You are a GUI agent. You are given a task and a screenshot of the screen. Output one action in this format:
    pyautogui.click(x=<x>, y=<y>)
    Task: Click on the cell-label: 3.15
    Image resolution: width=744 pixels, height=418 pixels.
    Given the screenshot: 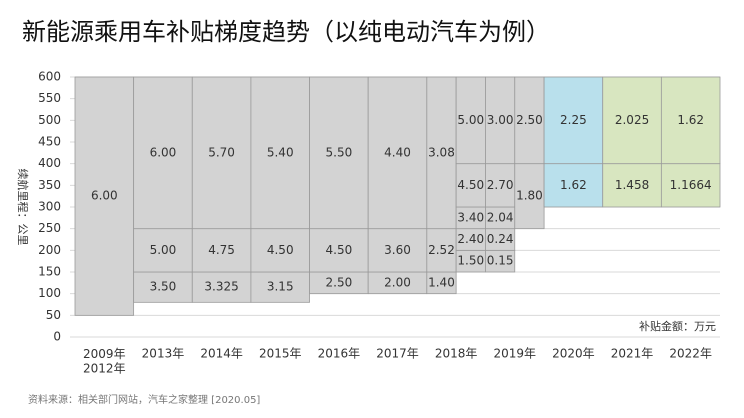 What is the action you would take?
    pyautogui.click(x=280, y=287)
    